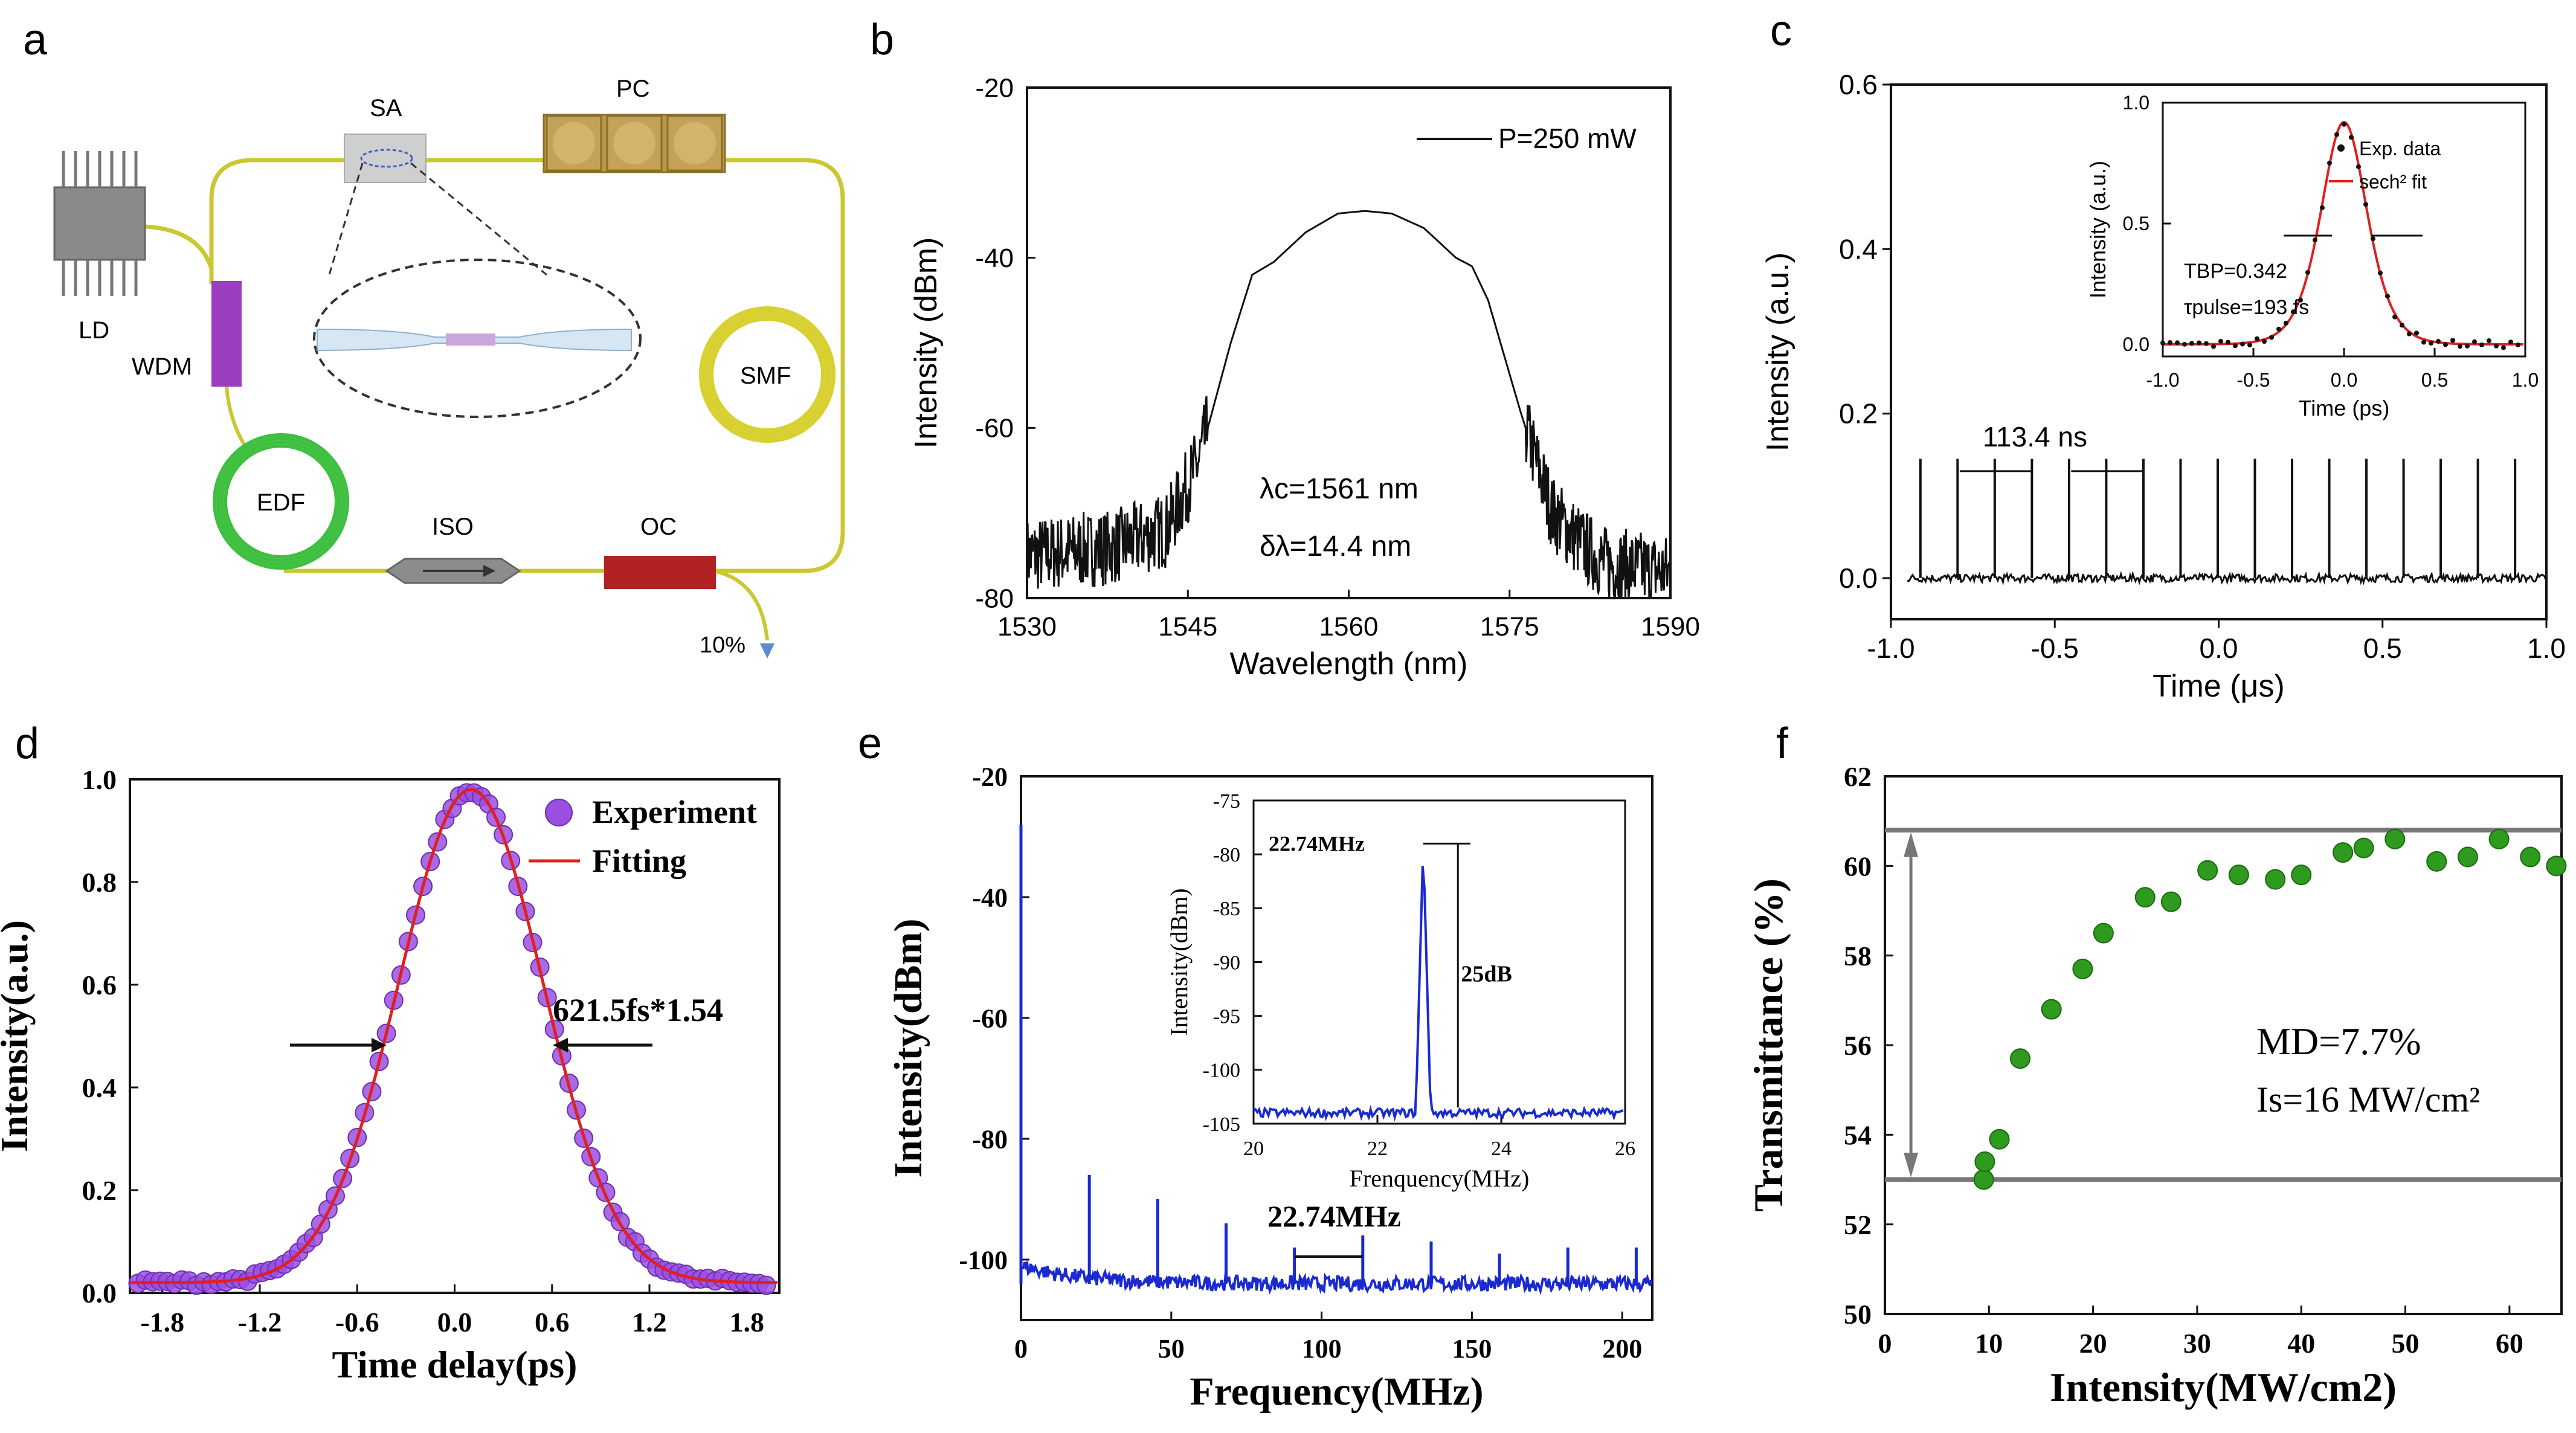 The width and height of the screenshot is (2576, 1433). I want to click on c-ytick-label: 0.2, so click(1858, 414).